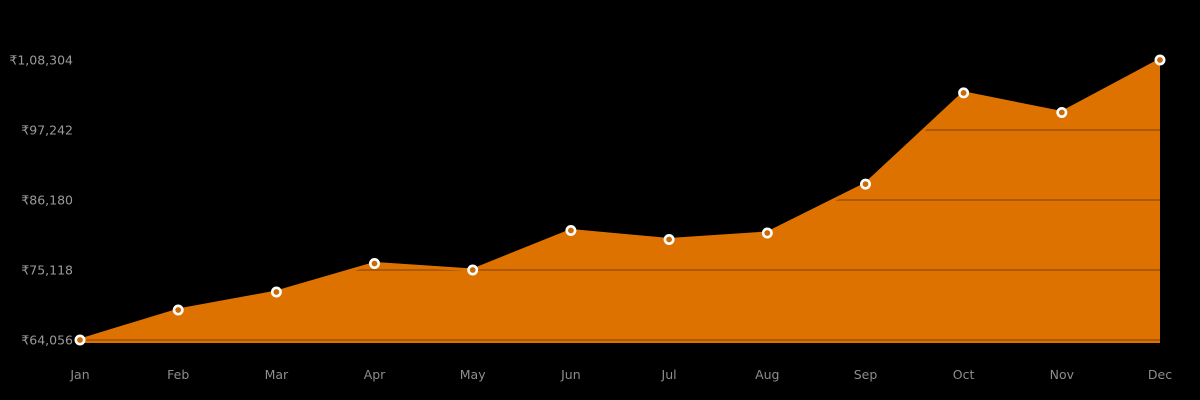 This screenshot has height=400, width=1200. I want to click on data-point-marker-mar, so click(276, 292).